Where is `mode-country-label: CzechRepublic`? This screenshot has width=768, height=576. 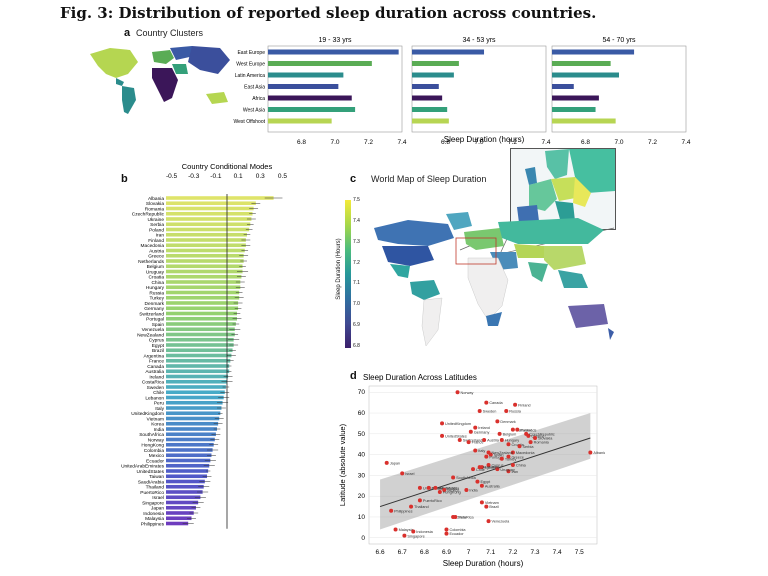 mode-country-label: CzechRepublic is located at coordinates (148, 215).